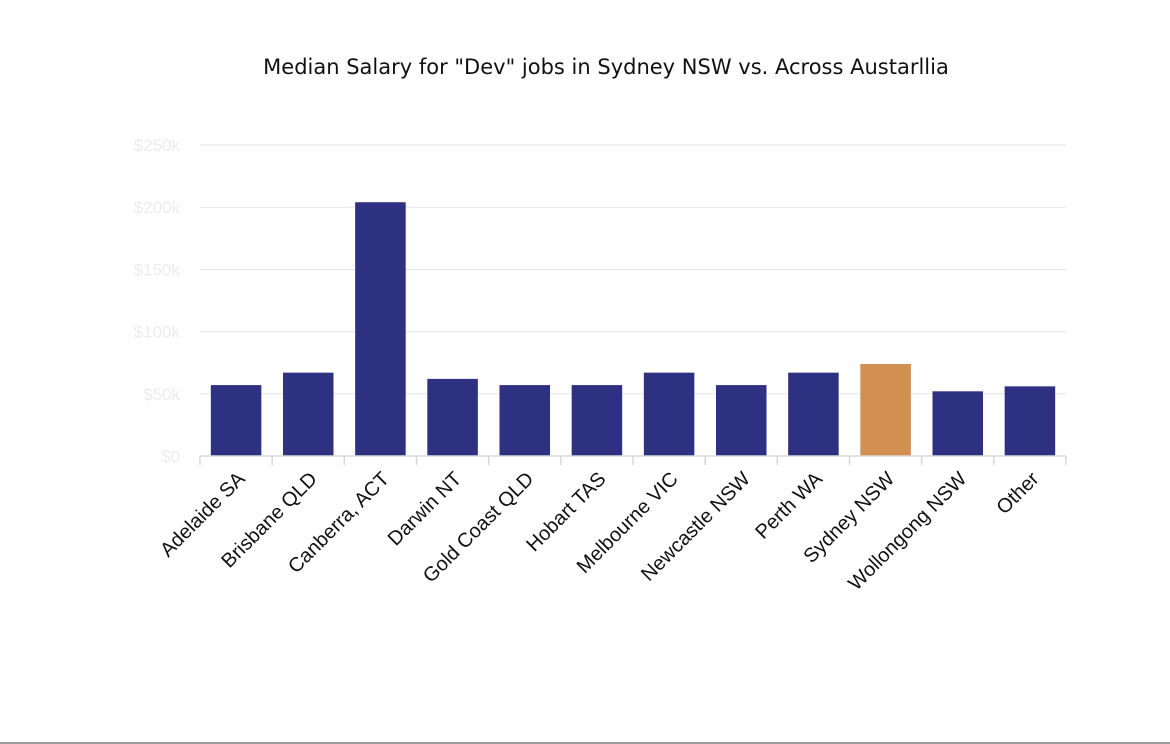 This screenshot has width=1170, height=744. Describe the element at coordinates (157, 145) in the screenshot. I see `y-tick-label: $250k` at that location.